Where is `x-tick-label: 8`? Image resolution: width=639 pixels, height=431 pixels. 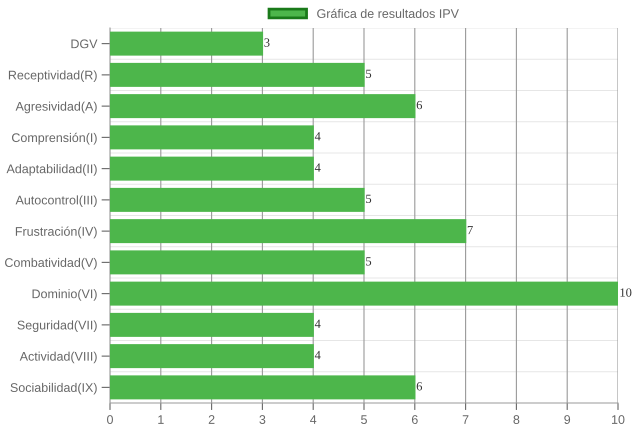
x-tick-label: 8 is located at coordinates (516, 419).